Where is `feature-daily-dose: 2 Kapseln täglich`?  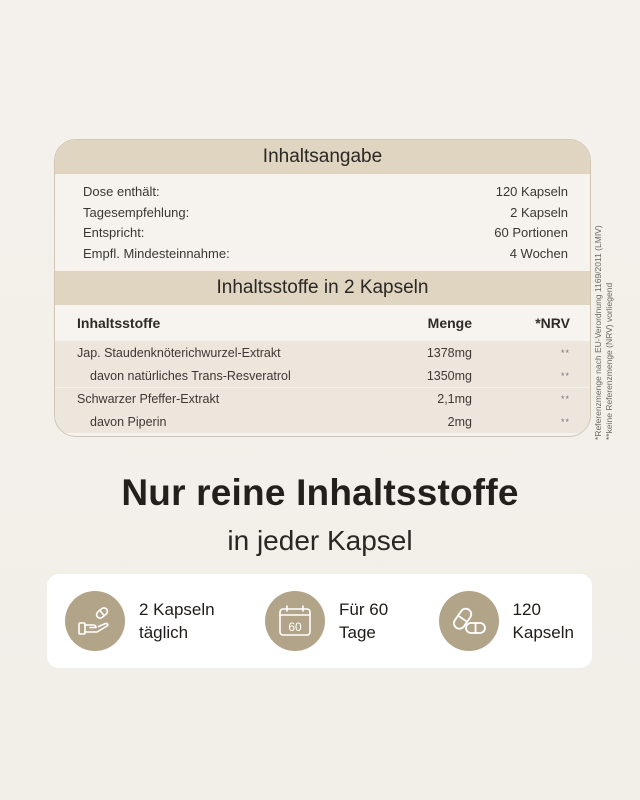 feature-daily-dose: 2 Kapseln täglich is located at coordinates (140, 621).